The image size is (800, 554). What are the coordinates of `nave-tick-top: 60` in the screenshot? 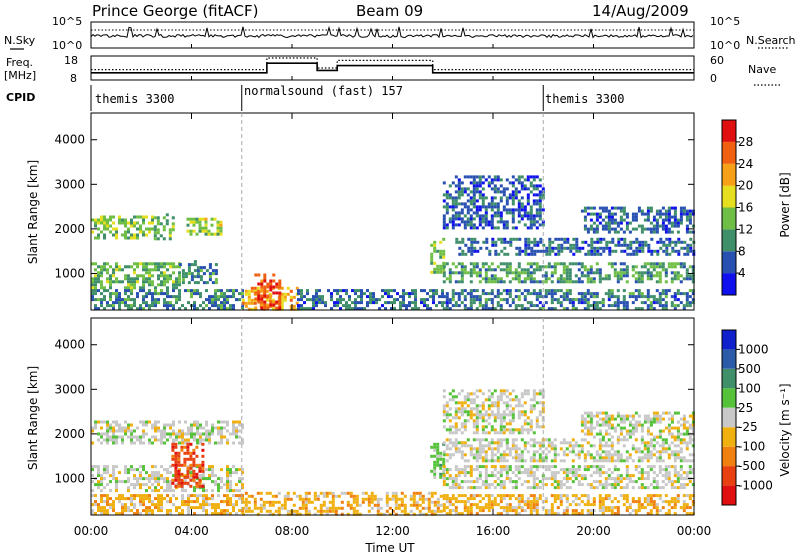 It's located at (717, 60).